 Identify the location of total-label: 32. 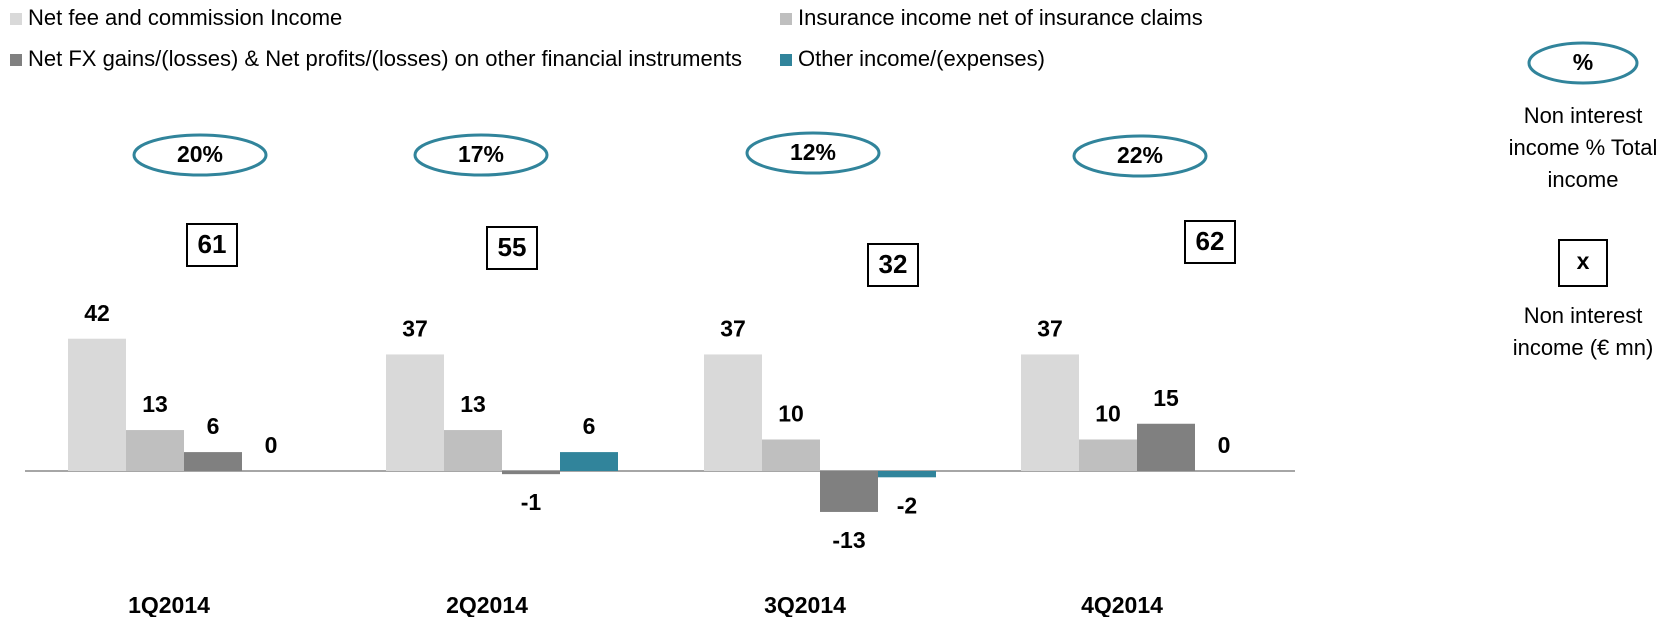
(893, 264).